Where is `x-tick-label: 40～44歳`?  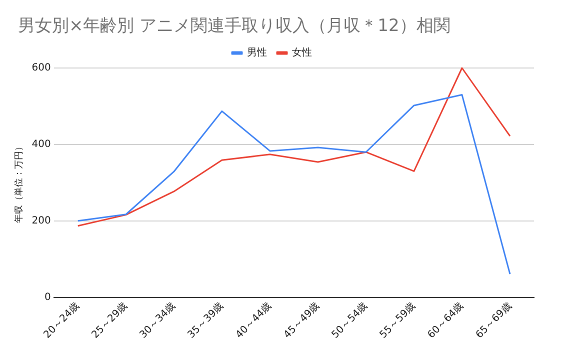 x-tick-label: 40～44歳 is located at coordinates (253, 320).